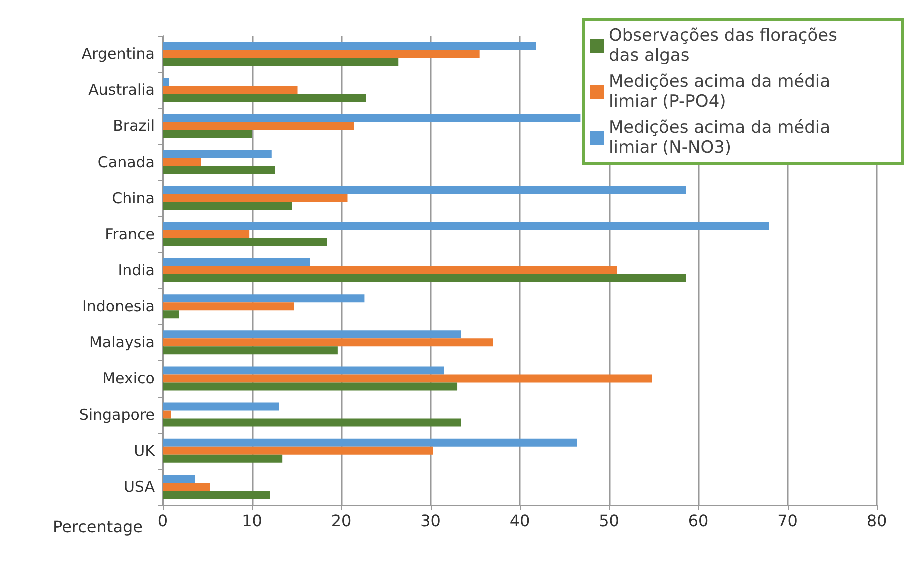  Describe the element at coordinates (698, 521) in the screenshot. I see `x-tick-label: 60` at that location.